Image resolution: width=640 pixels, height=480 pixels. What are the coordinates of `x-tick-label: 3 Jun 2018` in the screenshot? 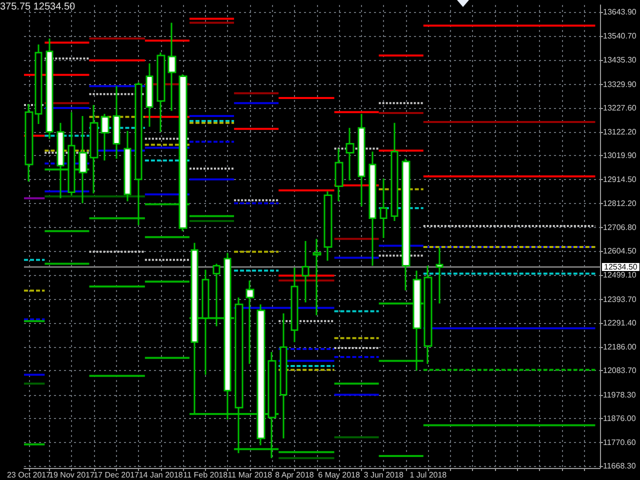 It's located at (384, 475).